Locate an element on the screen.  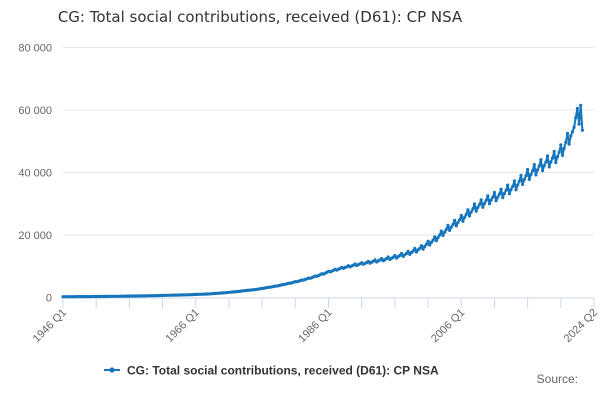
y-axis-labels: 0 20 000 40 000 60 000 80 000 is located at coordinates (35, 174).